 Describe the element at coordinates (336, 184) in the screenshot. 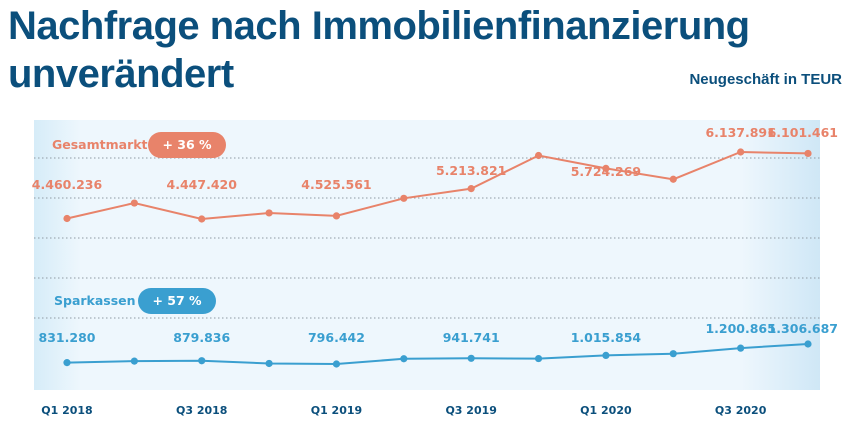

I see `data-label-gesamtmarkt-5: 4.525.561` at that location.